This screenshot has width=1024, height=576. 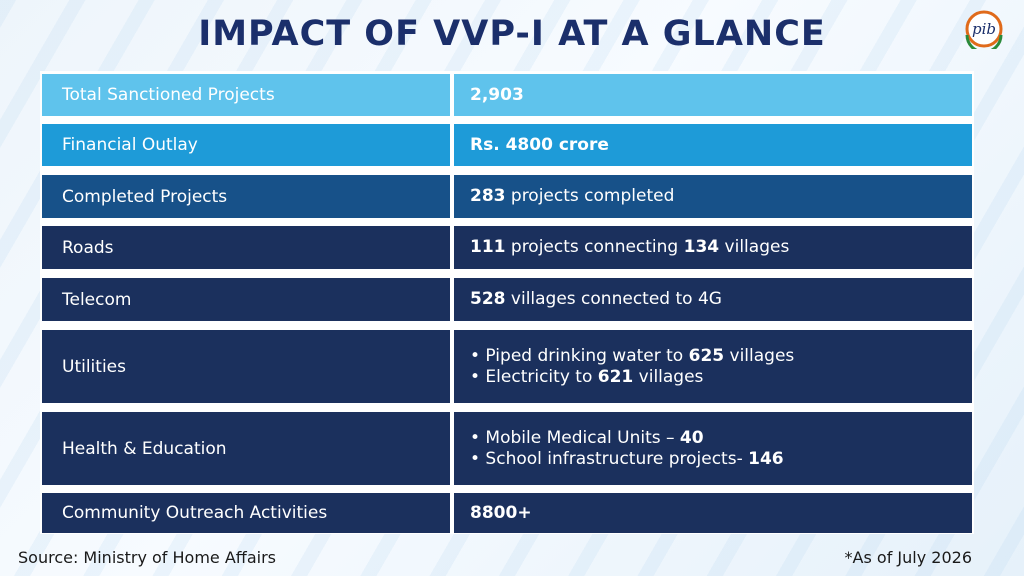 I want to click on row-label: Financial Outlay, so click(x=246, y=145).